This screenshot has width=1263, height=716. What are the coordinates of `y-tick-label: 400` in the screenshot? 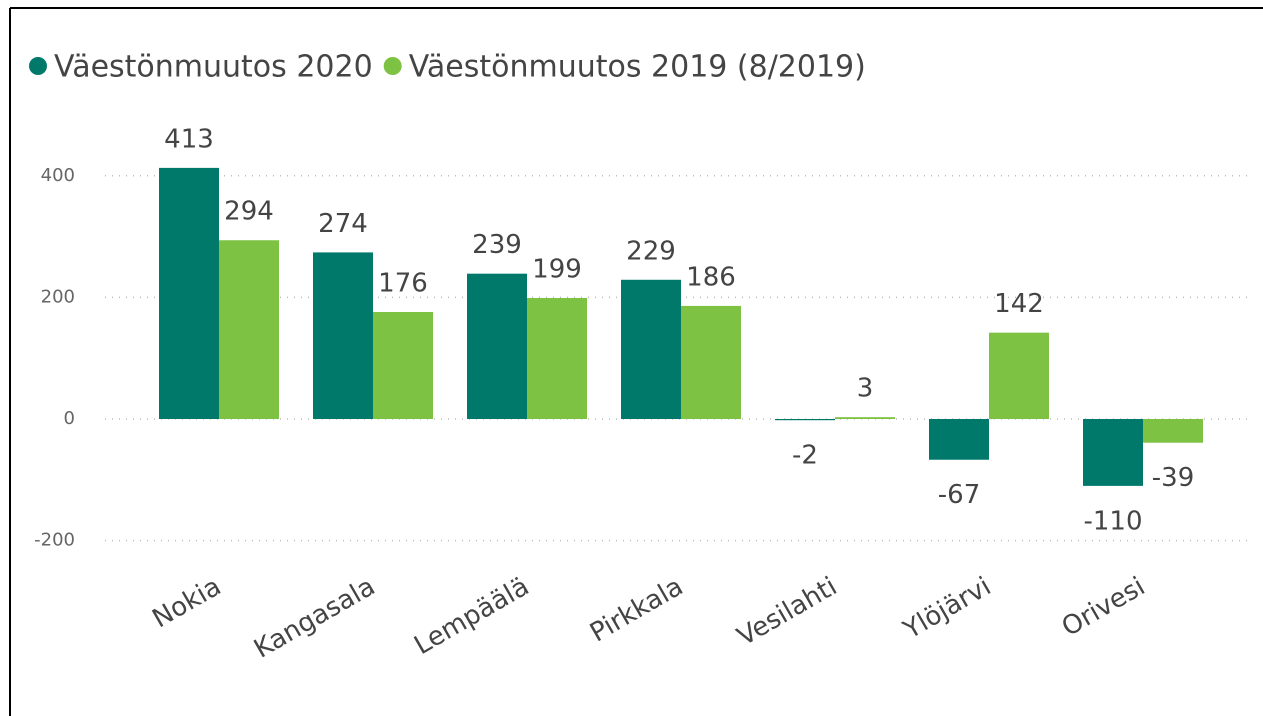 It's located at (58, 175).